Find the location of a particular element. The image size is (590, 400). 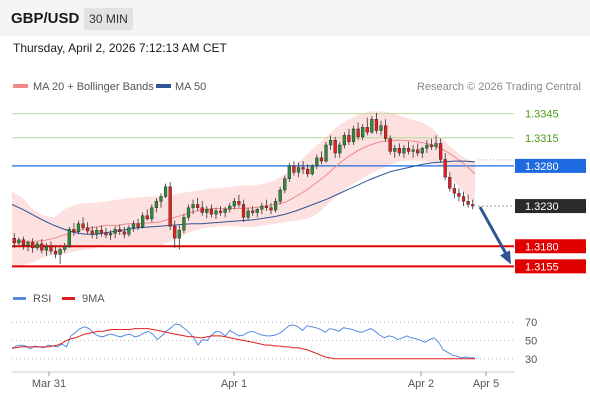

time-tick-label: Apr 2 is located at coordinates (421, 384).